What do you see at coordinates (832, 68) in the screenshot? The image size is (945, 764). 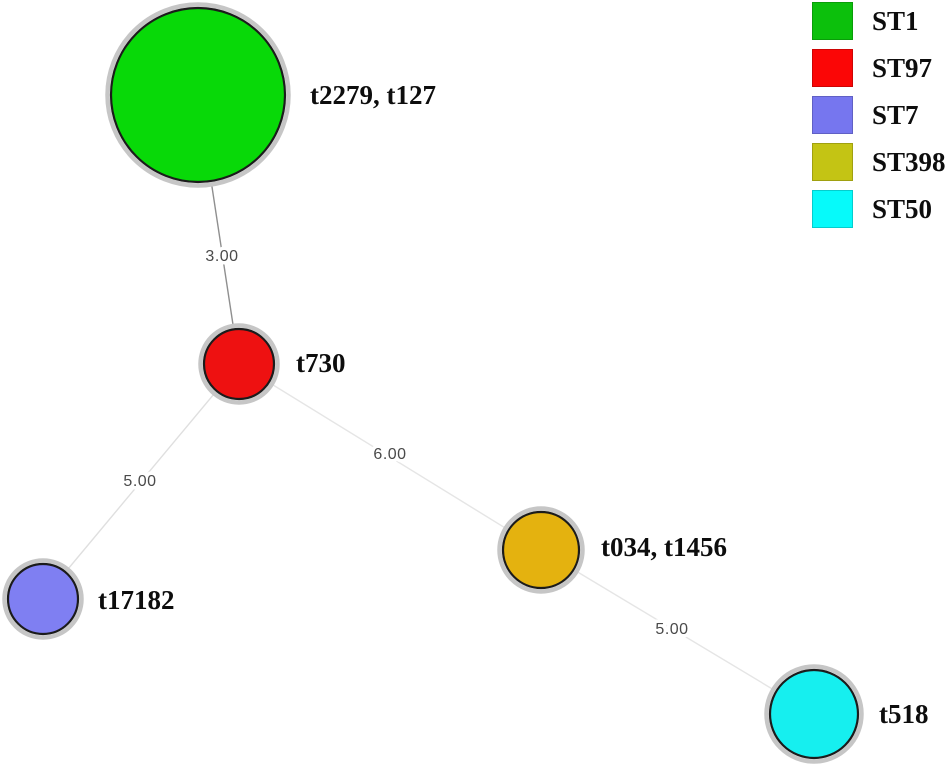 I see `legend-swatch-st97` at bounding box center [832, 68].